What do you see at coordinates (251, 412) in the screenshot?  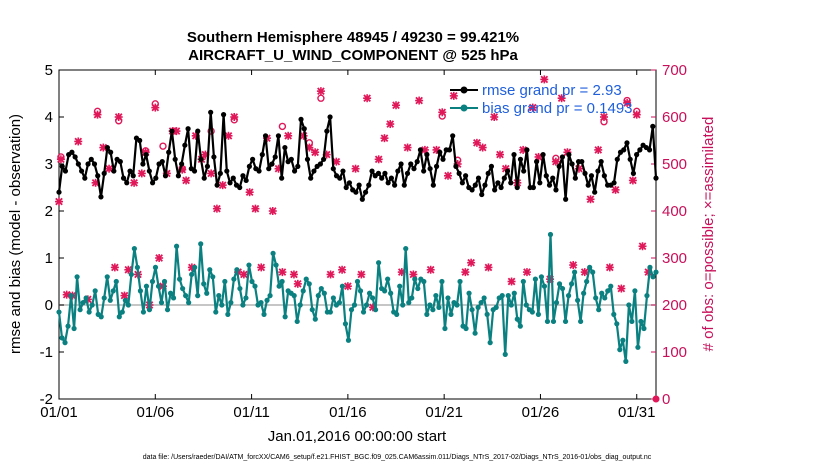 I see `x-tick-label: 01/11` at bounding box center [251, 412].